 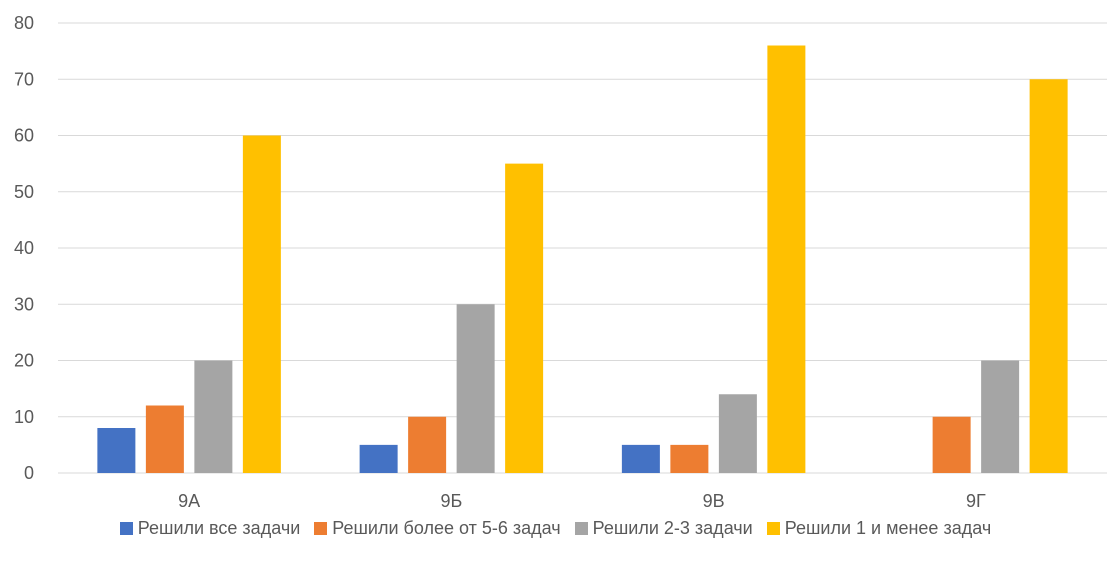 I want to click on legend-item: Решили 1 и менее задач, so click(x=879, y=528).